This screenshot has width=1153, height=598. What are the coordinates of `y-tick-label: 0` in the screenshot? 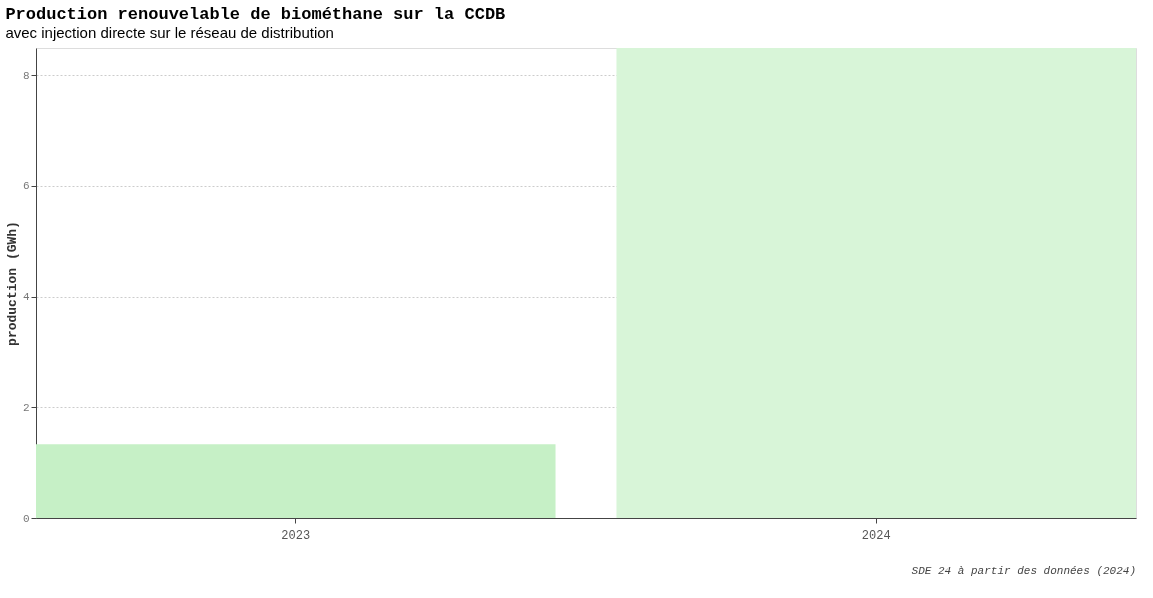 It's located at (26, 518).